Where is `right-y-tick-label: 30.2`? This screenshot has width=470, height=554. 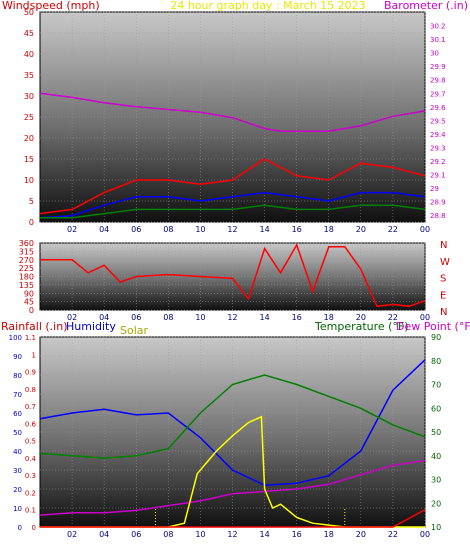 right-y-tick-label: 30.2 is located at coordinates (438, 27).